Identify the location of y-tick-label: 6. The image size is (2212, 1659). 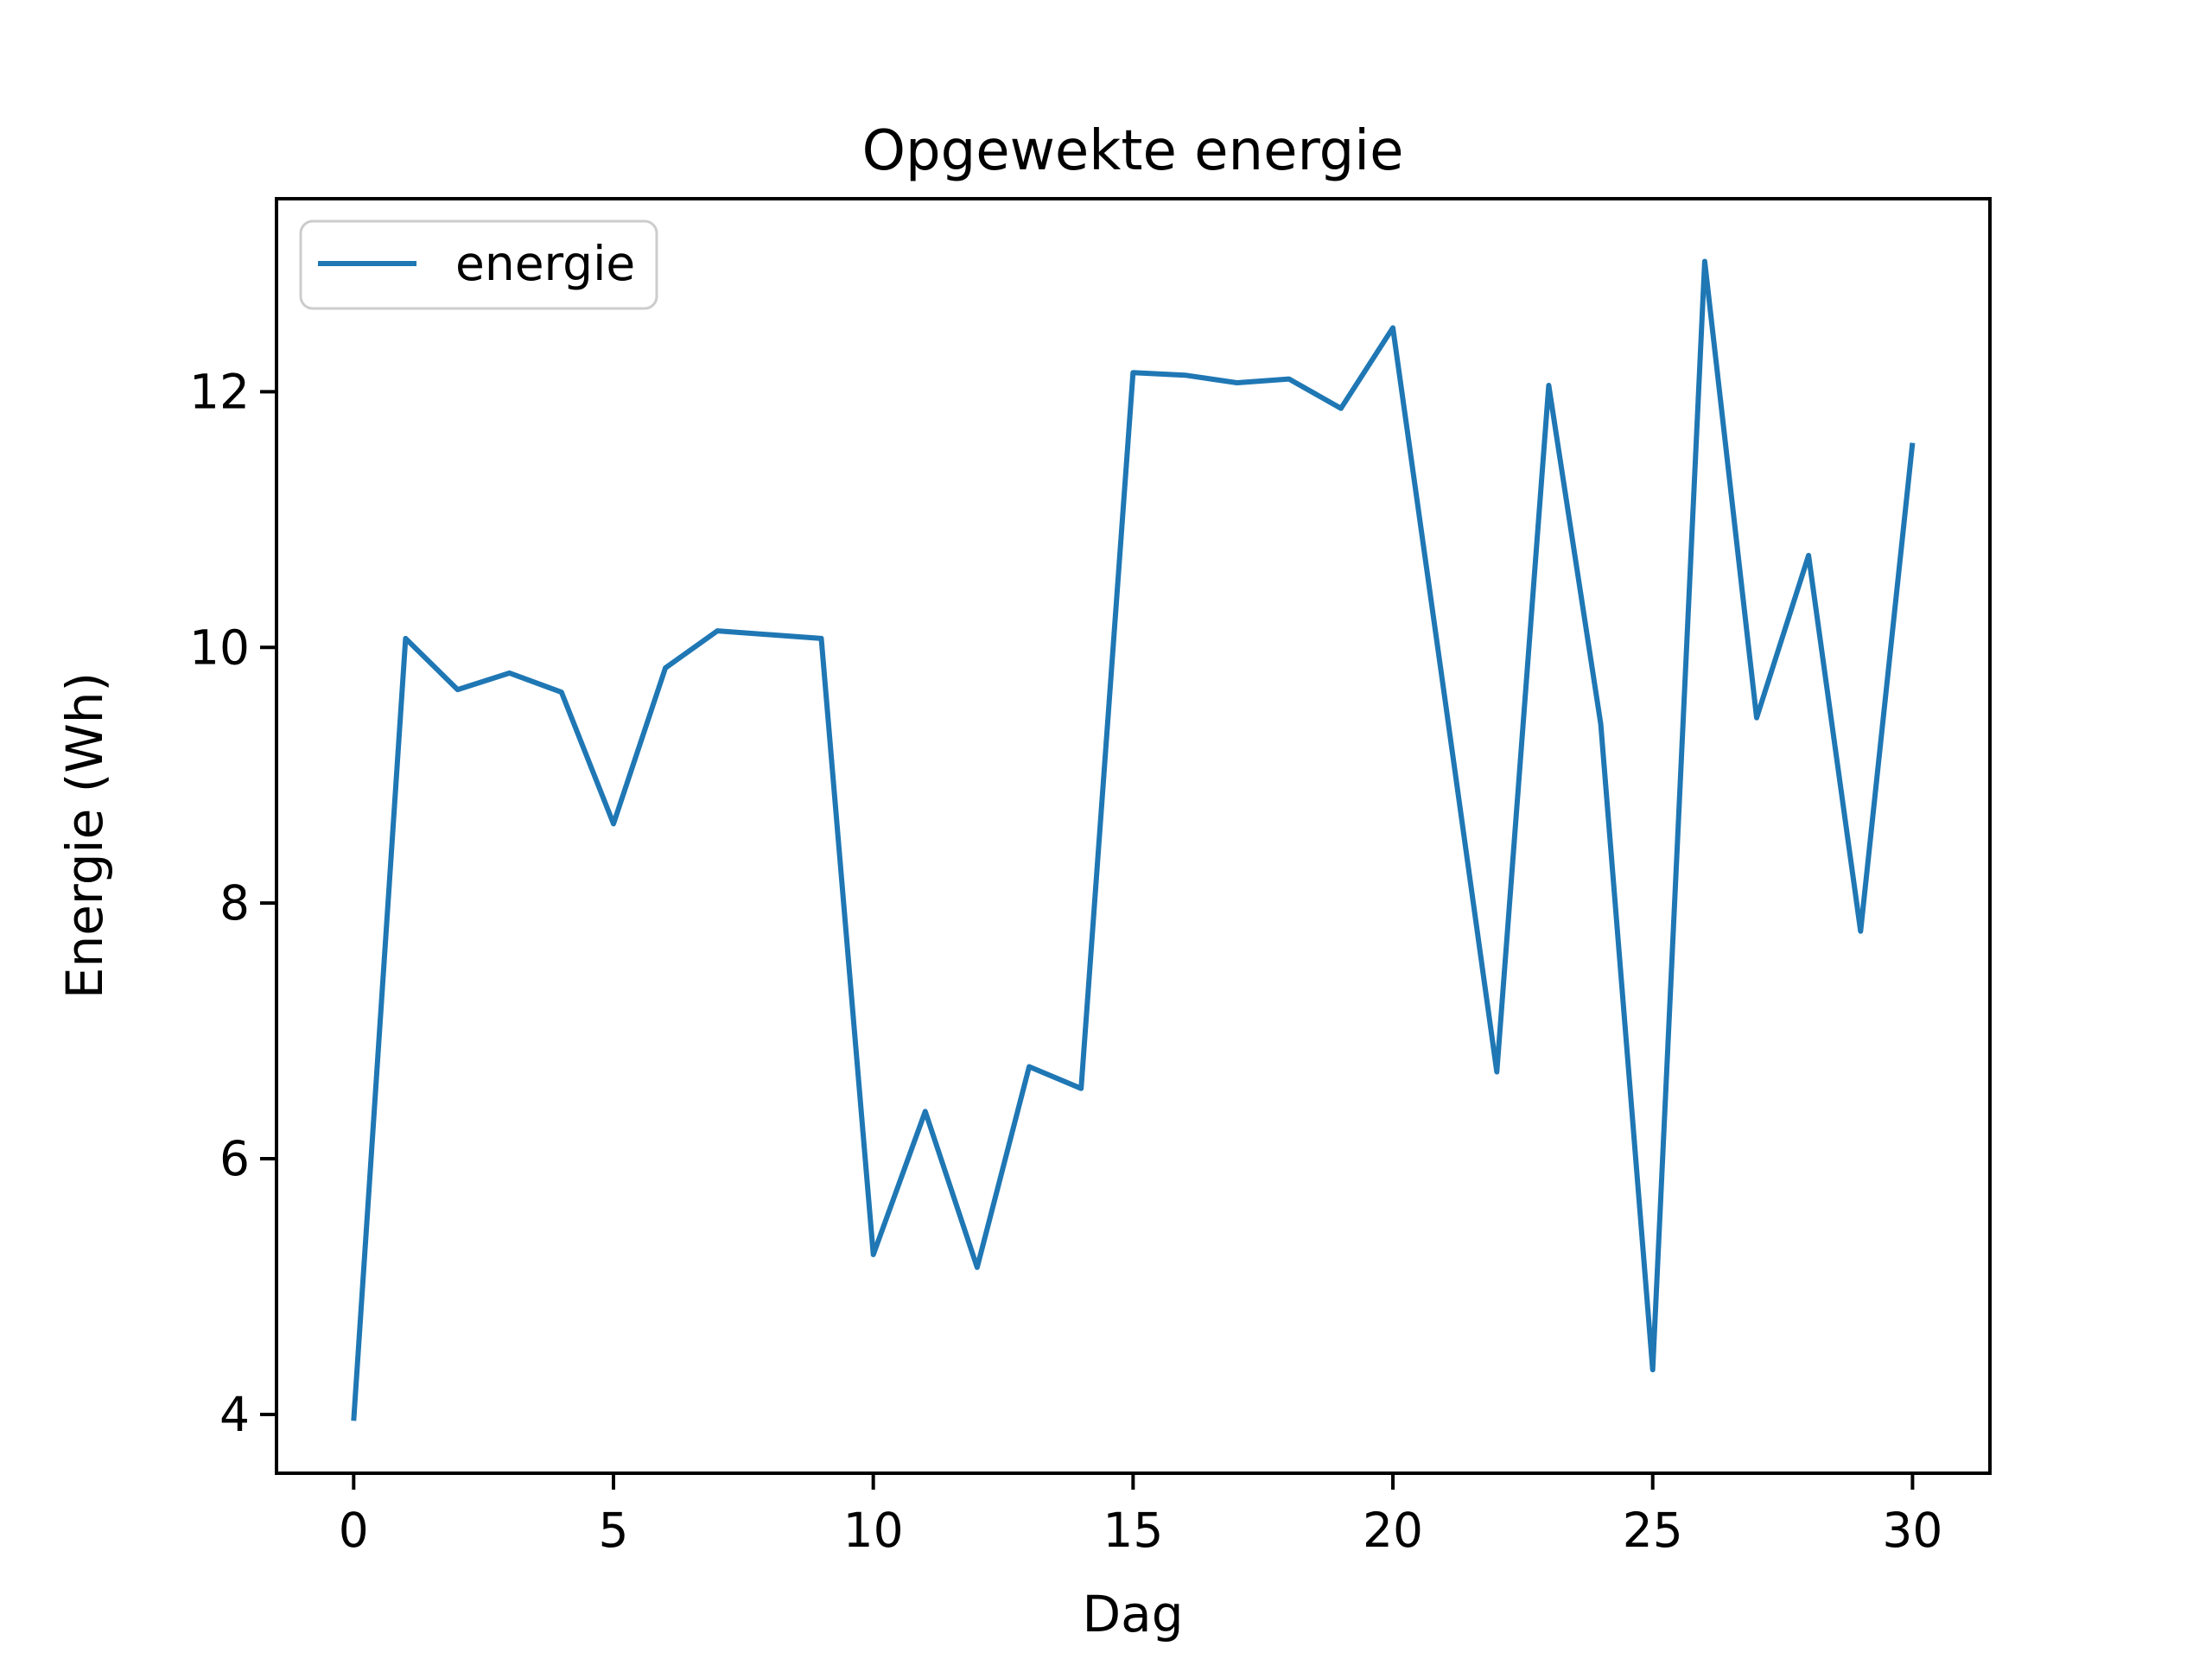
(234, 1158).